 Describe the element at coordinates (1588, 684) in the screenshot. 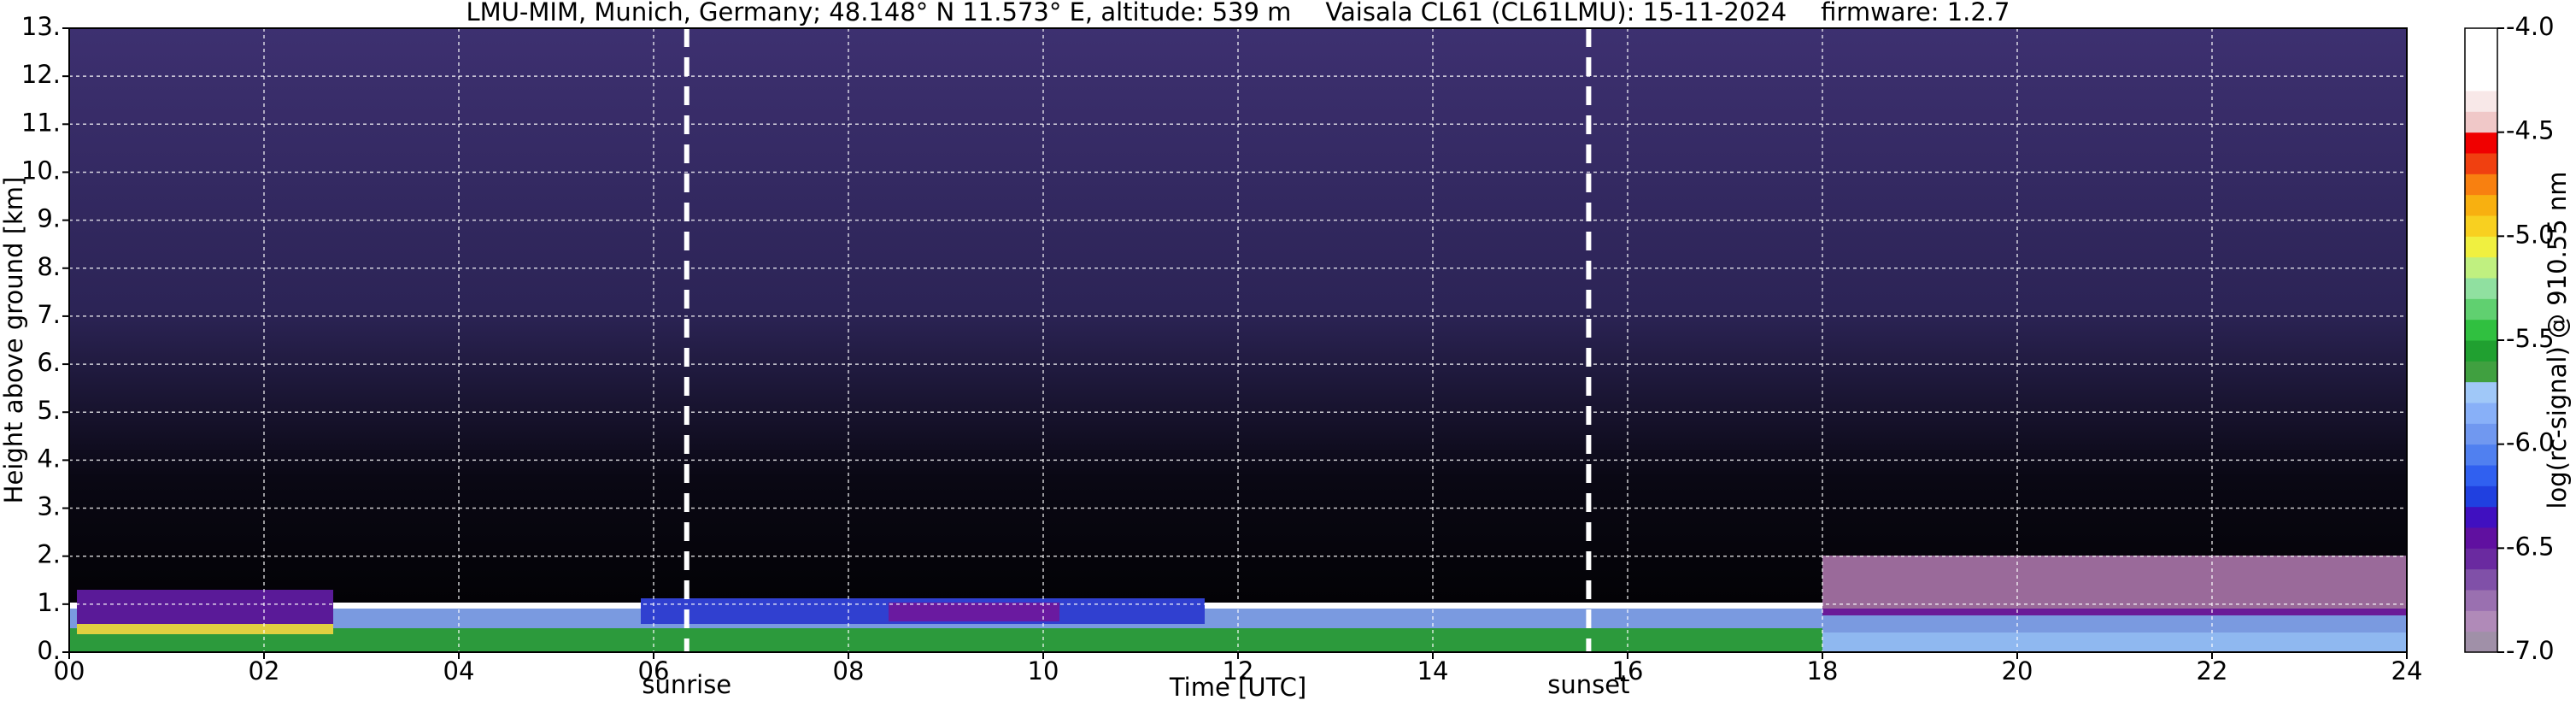

I see `annotation-label: sunset` at that location.